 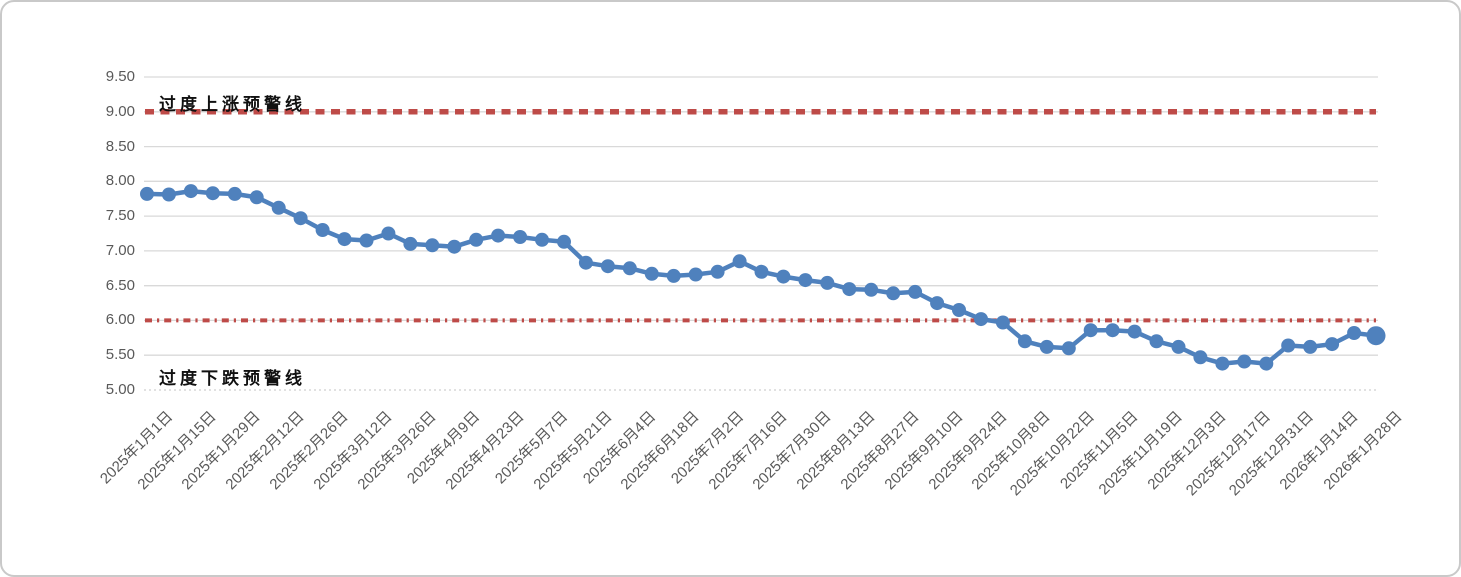 What do you see at coordinates (120, 355) in the screenshot?
I see `y-axis-label: 5.50` at bounding box center [120, 355].